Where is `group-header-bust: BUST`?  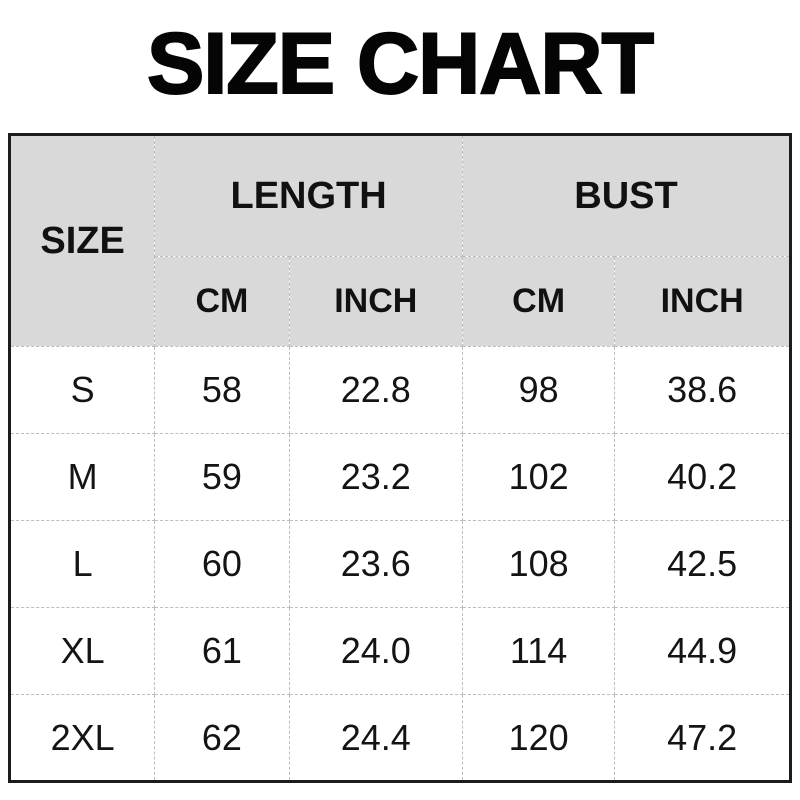 group-header-bust: BUST is located at coordinates (626, 195).